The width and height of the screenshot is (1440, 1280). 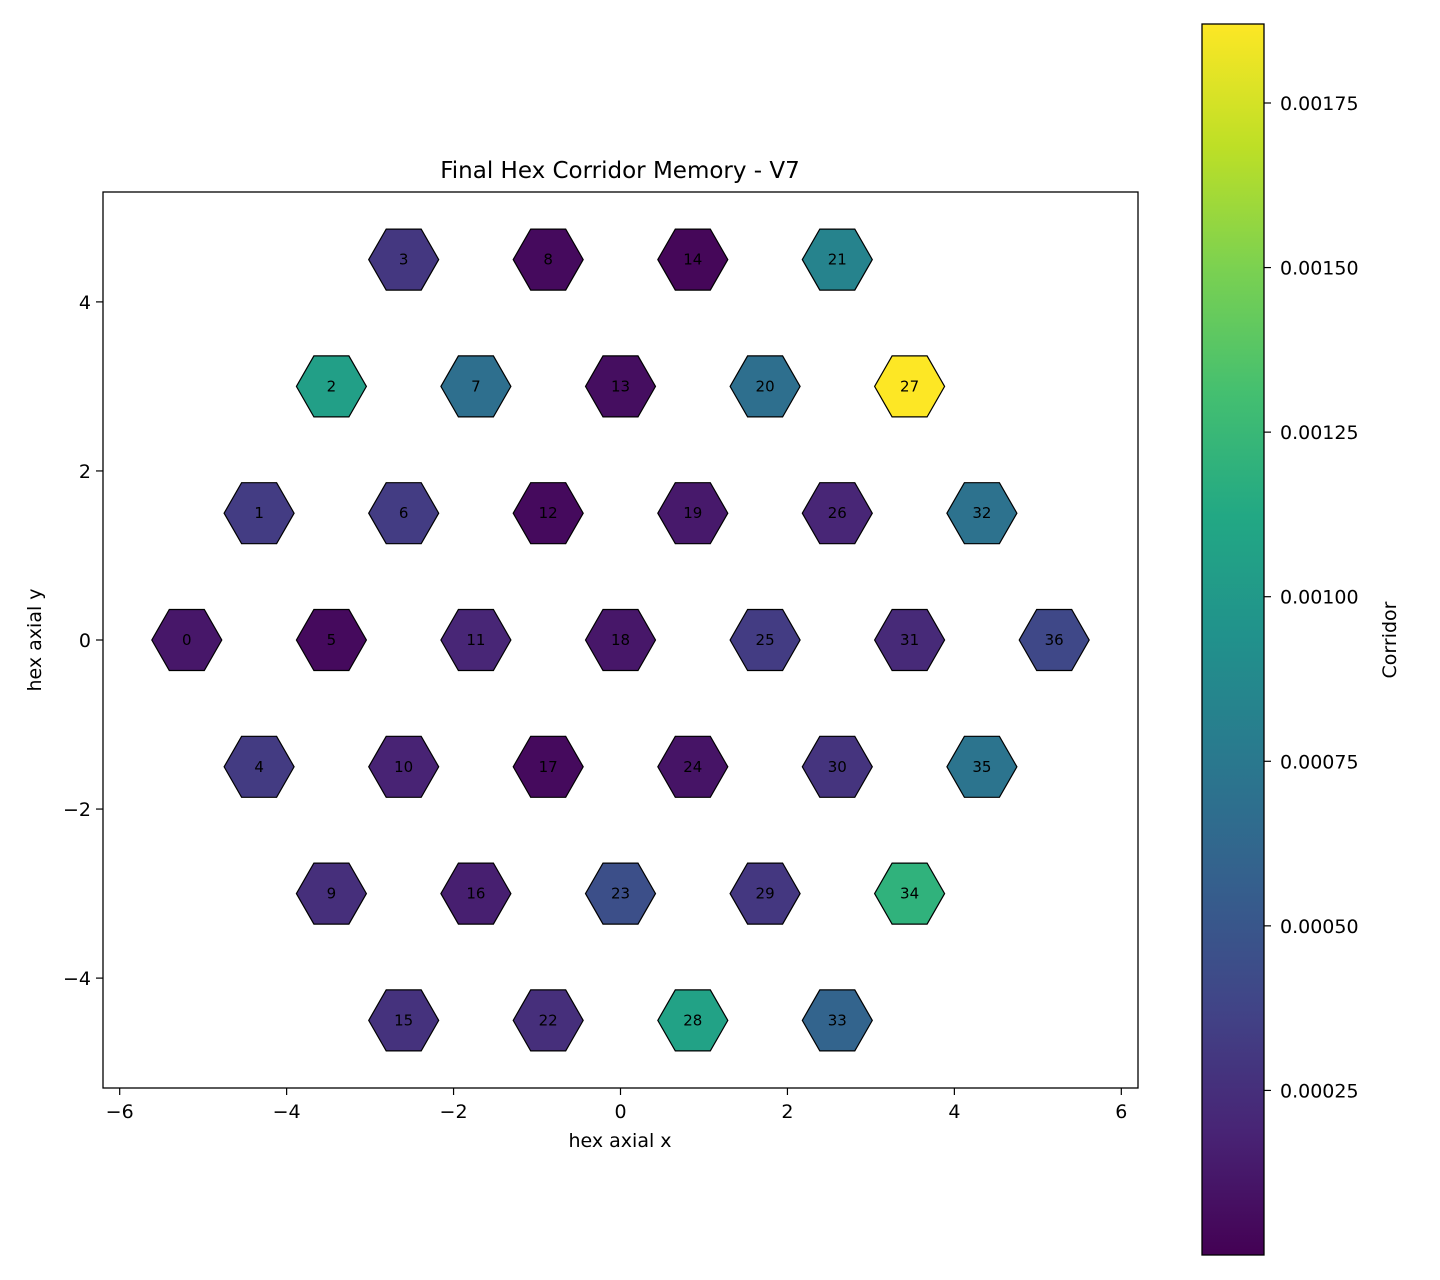 I want to click on hex-cell-label: 26, so click(x=837, y=513).